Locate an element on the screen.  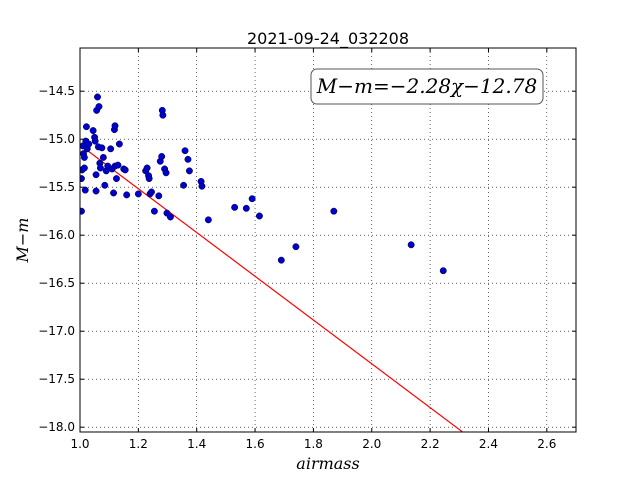
y-tick-label: −16.0 is located at coordinates (56, 235).